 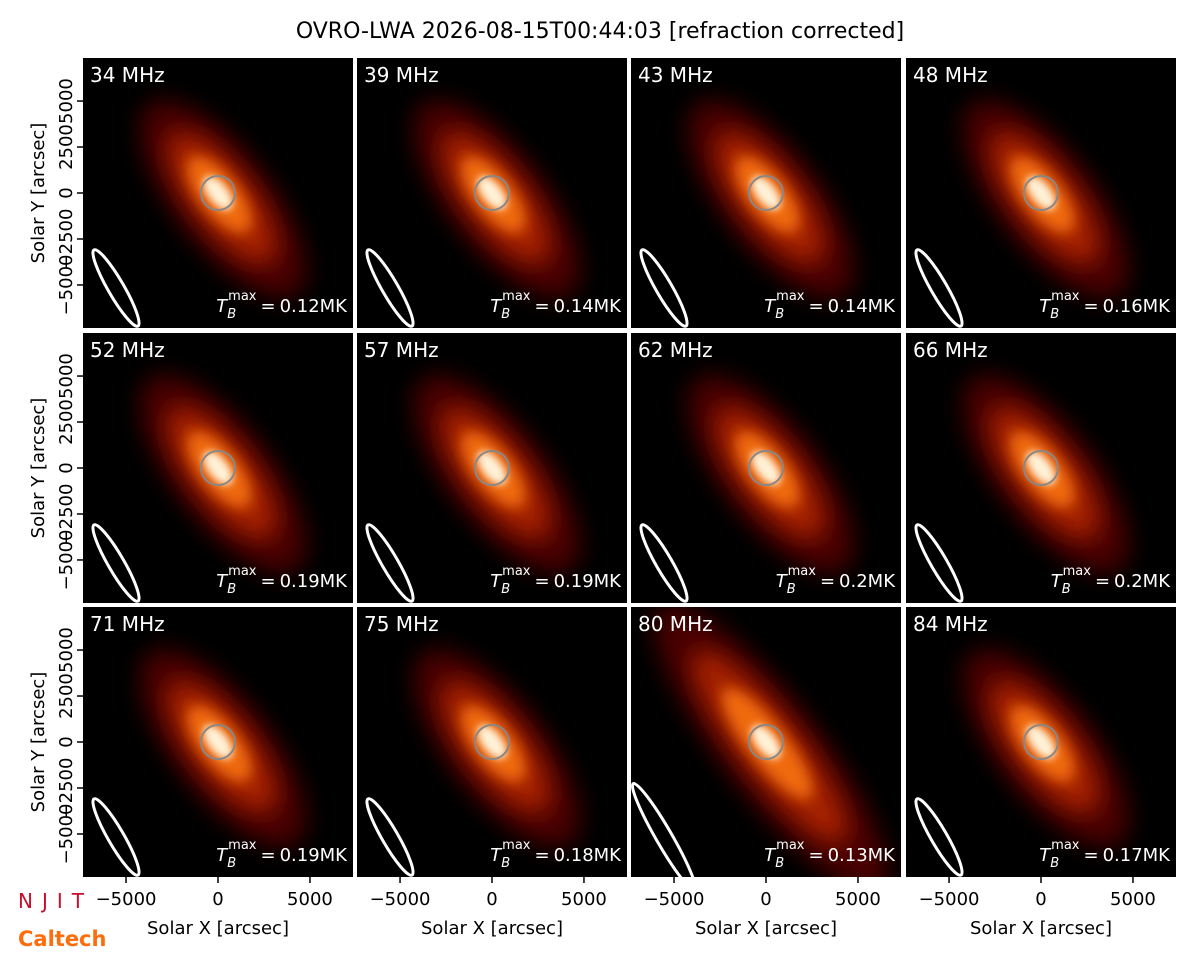 I want to click on tb-value: 0.14MK, so click(x=862, y=306).